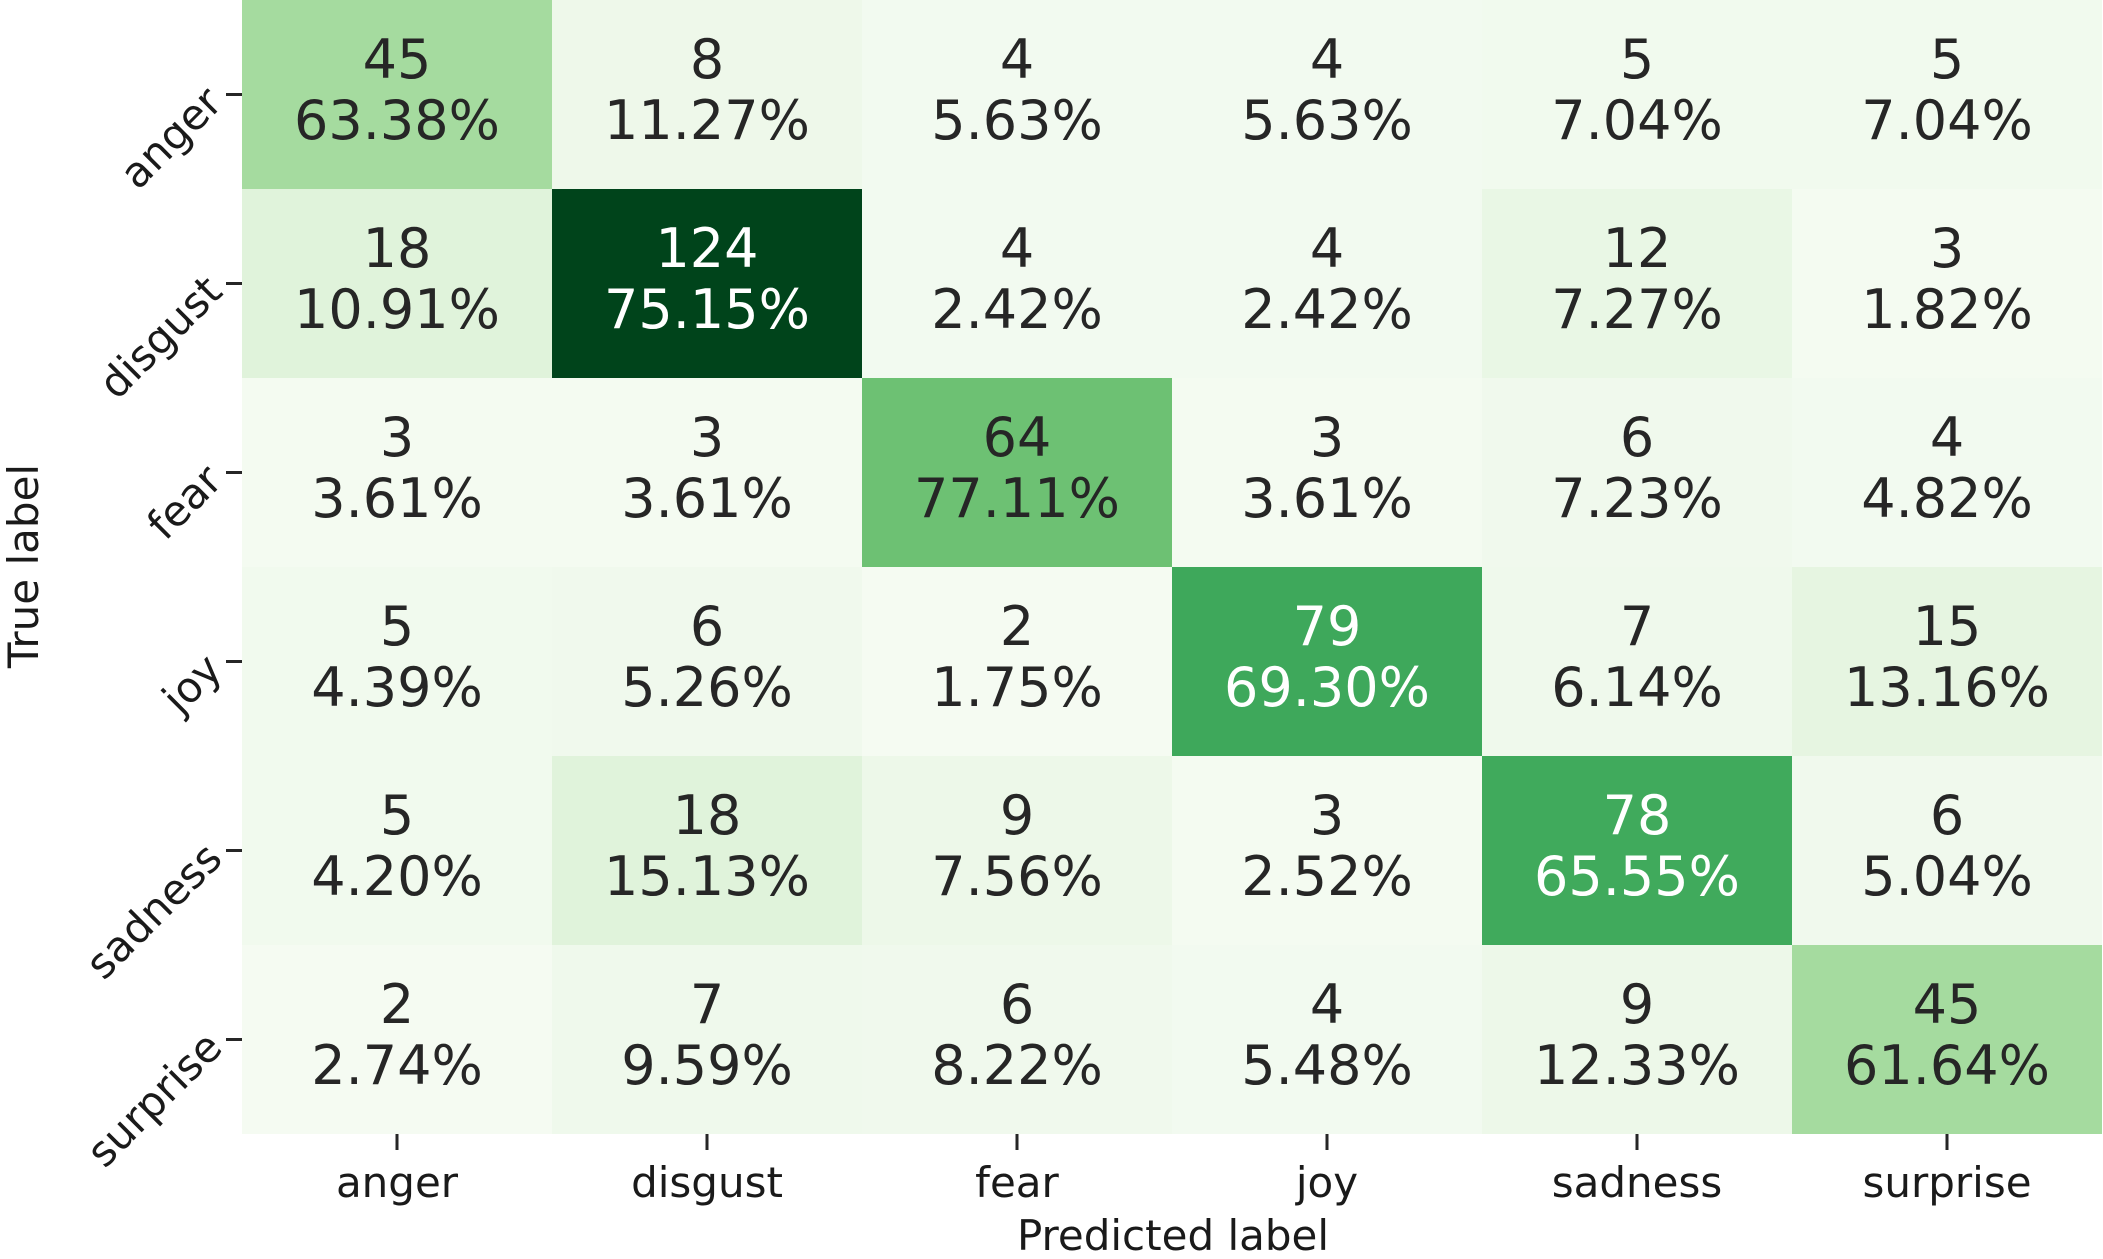  What do you see at coordinates (171, 138) in the screenshot?
I see `y-tick-label-anger: anger` at bounding box center [171, 138].